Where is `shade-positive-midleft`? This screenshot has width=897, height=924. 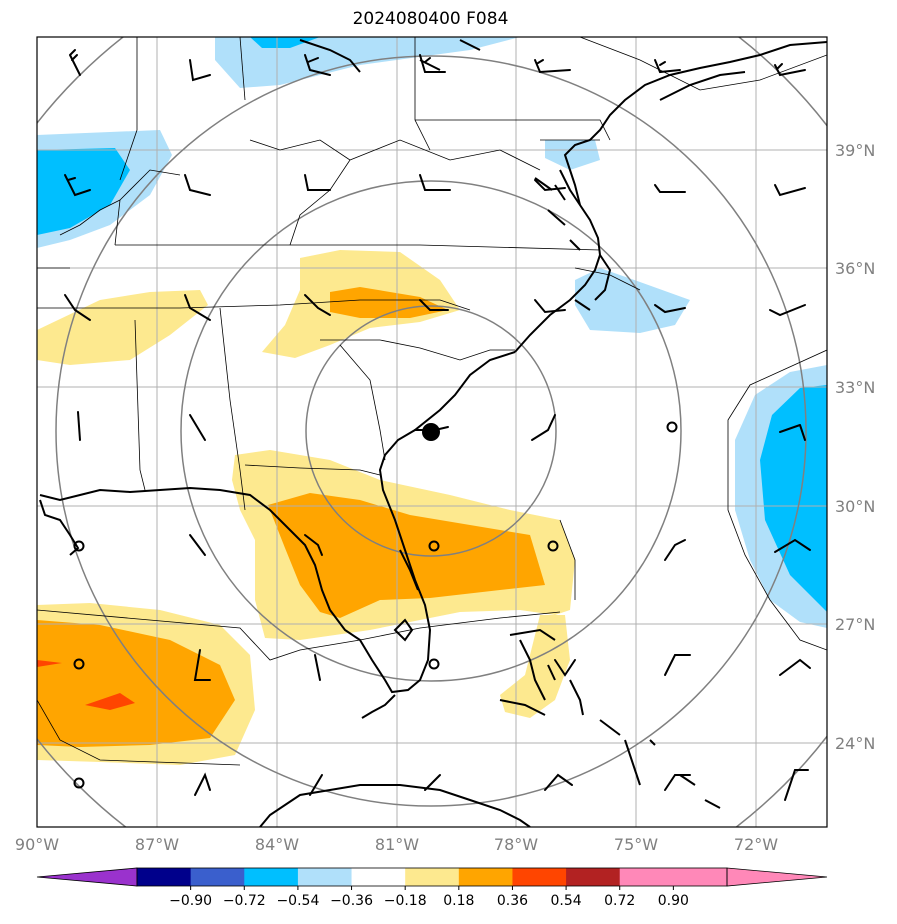 shade-positive-midleft is located at coordinates (122, 327).